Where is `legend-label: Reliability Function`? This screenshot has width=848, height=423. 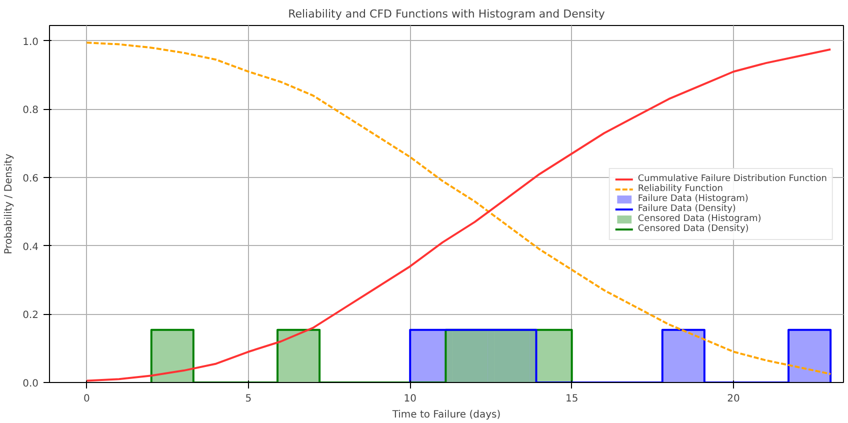
legend-label: Reliability Function is located at coordinates (680, 189).